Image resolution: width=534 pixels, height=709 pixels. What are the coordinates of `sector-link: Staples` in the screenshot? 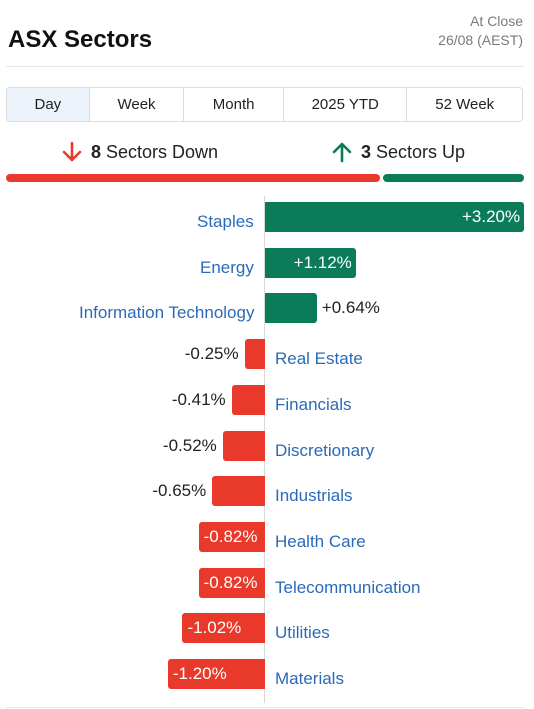 It's located at (225, 221).